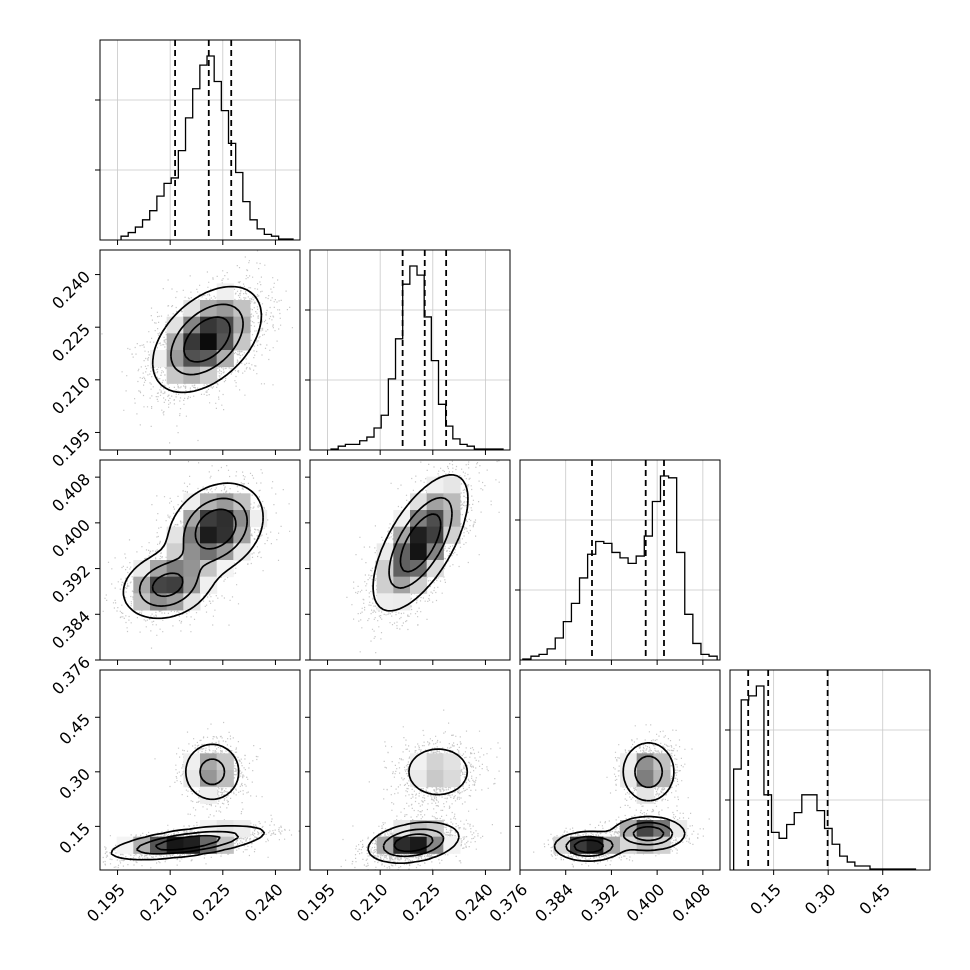 Image resolution: width=970 pixels, height=970 pixels. Describe the element at coordinates (71, 343) in the screenshot. I see `y-tick-label: 0.225` at that location.